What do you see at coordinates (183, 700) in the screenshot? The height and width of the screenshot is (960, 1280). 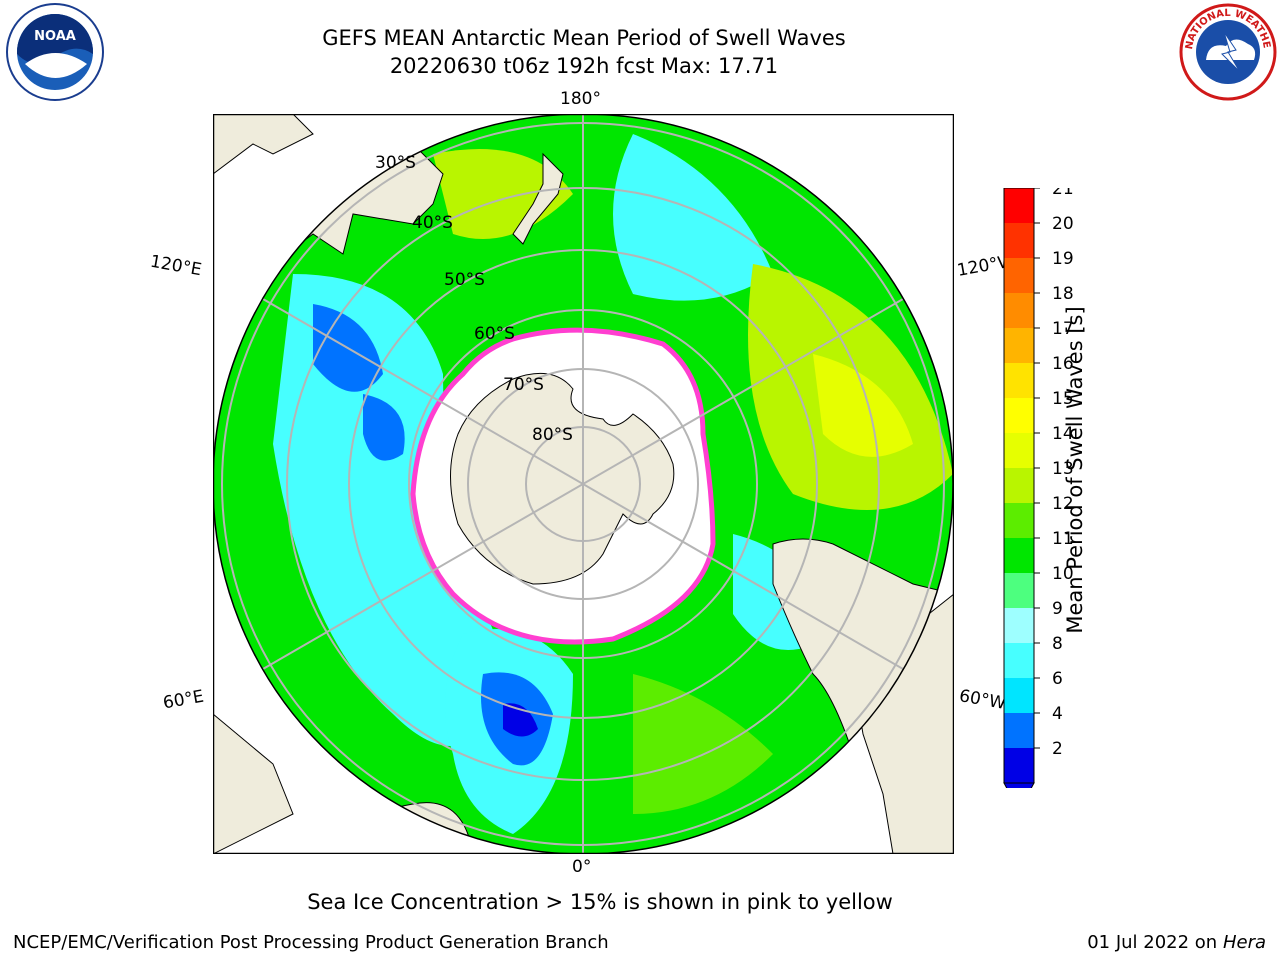 I see `lon-label-60e: 60°E` at bounding box center [183, 700].